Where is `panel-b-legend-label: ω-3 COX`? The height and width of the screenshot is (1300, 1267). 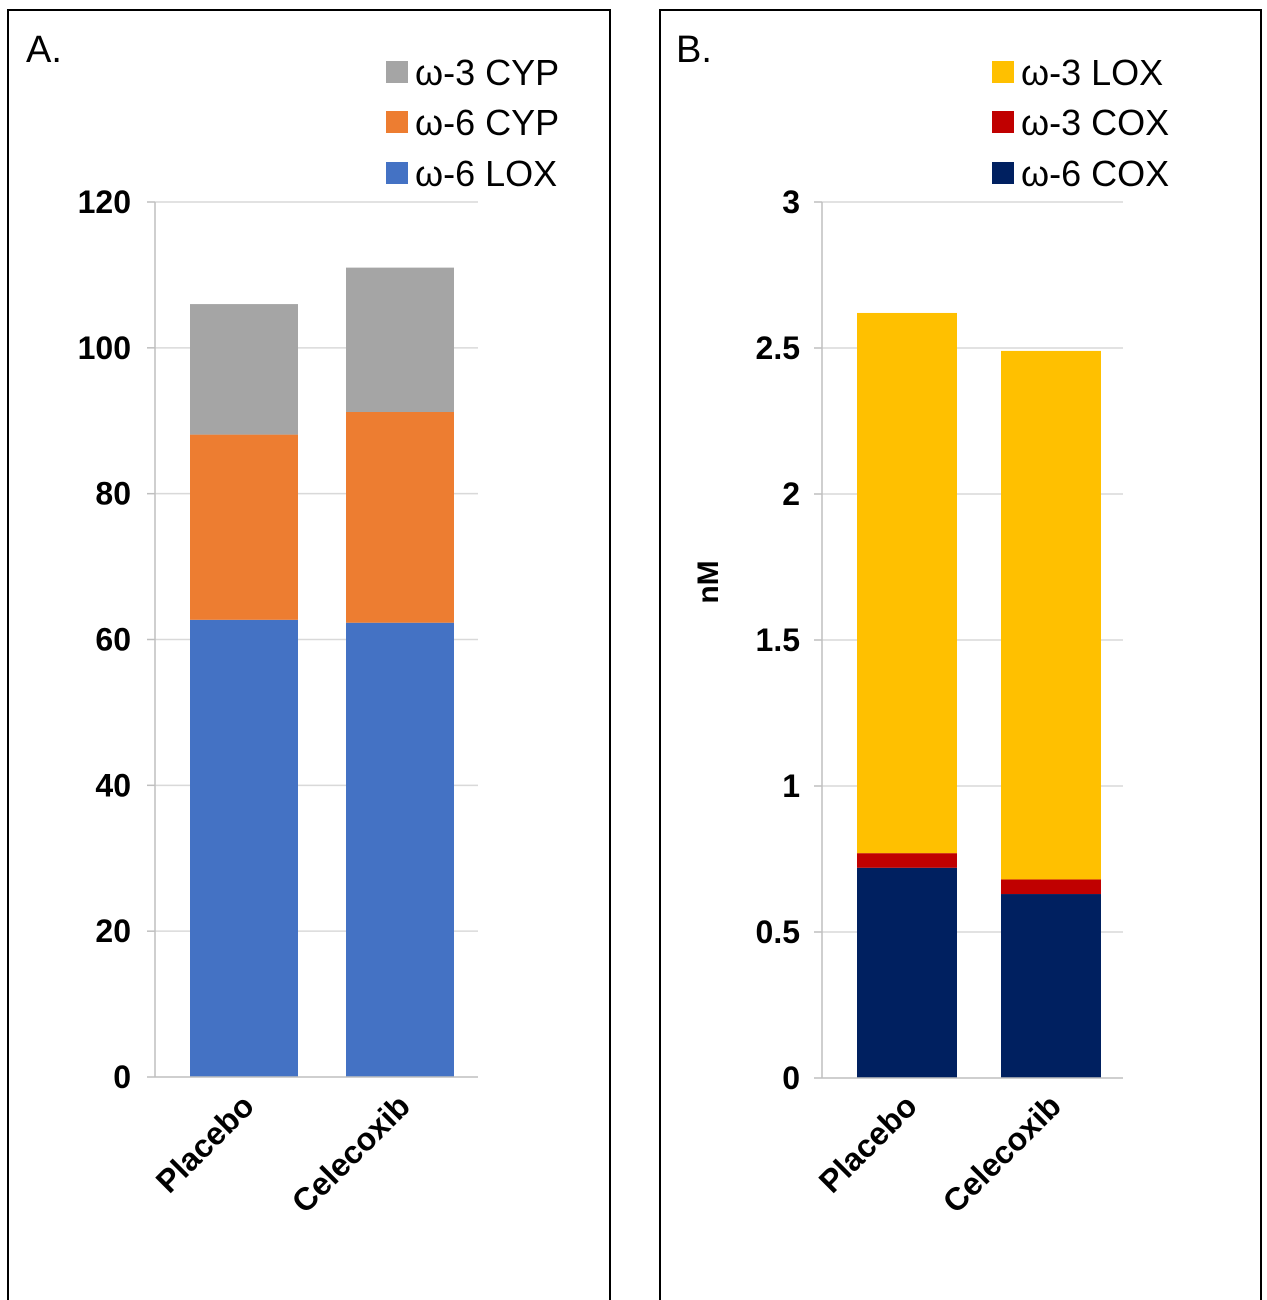 panel-b-legend-label: ω-3 COX is located at coordinates (1095, 122).